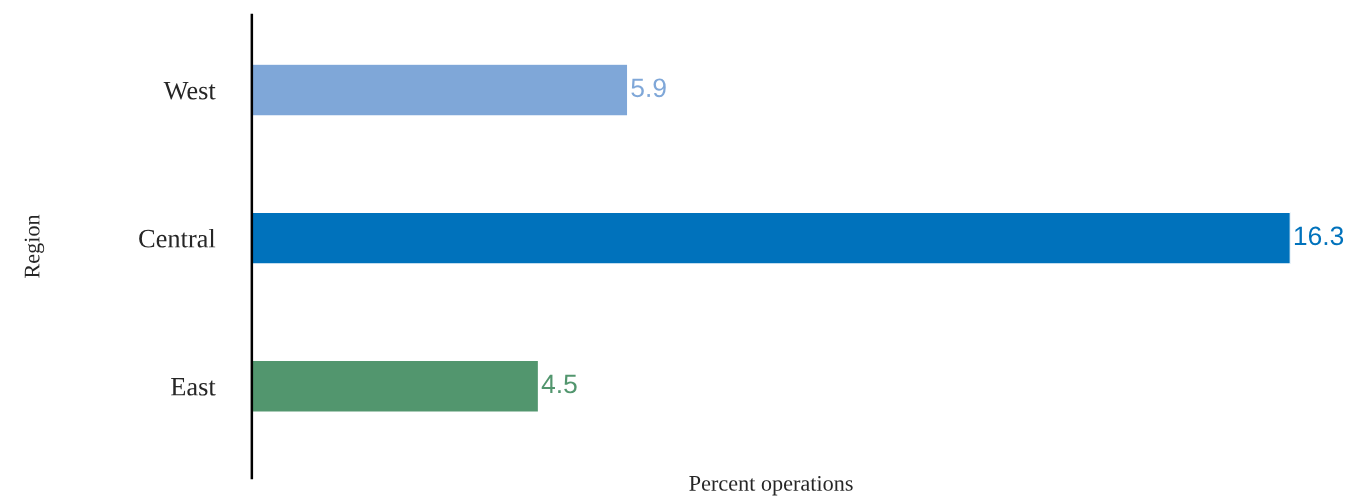 Image resolution: width=1354 pixels, height=500 pixels. What do you see at coordinates (648, 88) in the screenshot?
I see `data-label: 5.9` at bounding box center [648, 88].